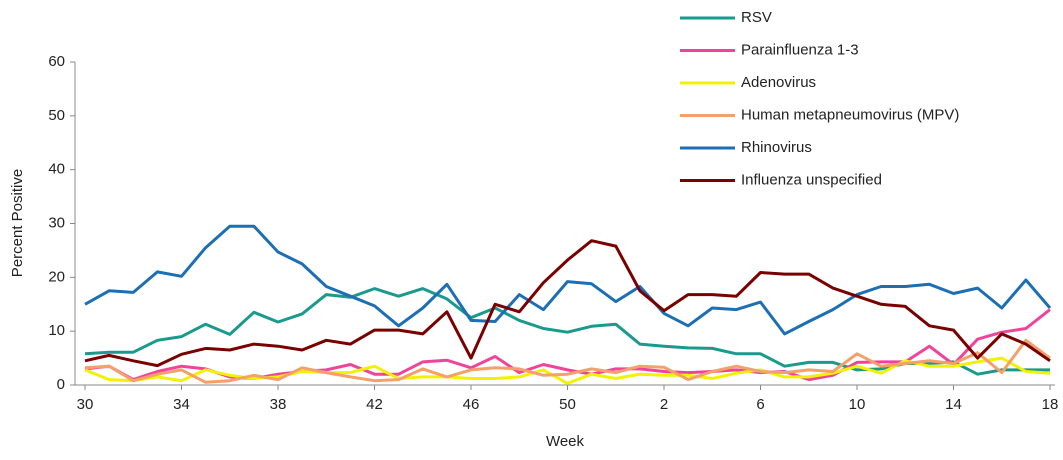  Describe the element at coordinates (56, 222) in the screenshot. I see `y-tick-label: 30` at that location.